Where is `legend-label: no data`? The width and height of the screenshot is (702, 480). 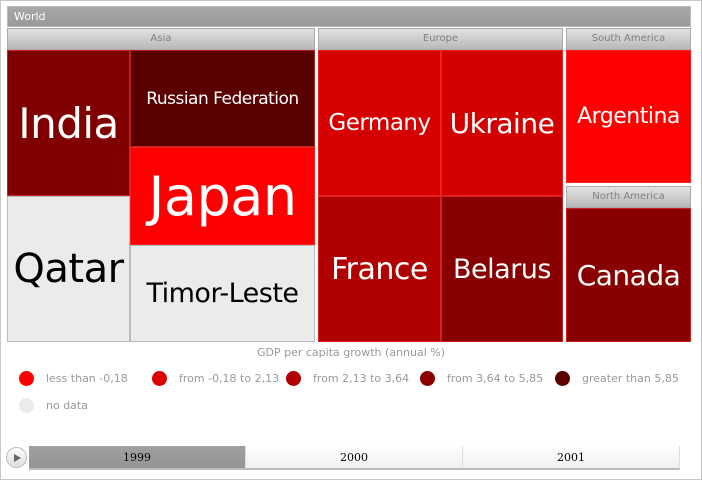 legend-label: no data is located at coordinates (67, 405).